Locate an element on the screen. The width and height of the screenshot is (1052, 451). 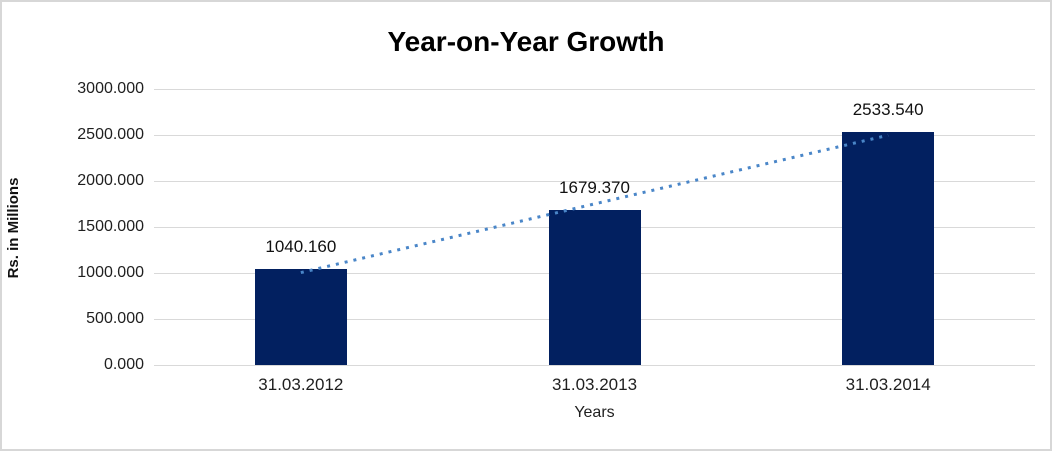
x-axis-title: Years is located at coordinates (594, 412).